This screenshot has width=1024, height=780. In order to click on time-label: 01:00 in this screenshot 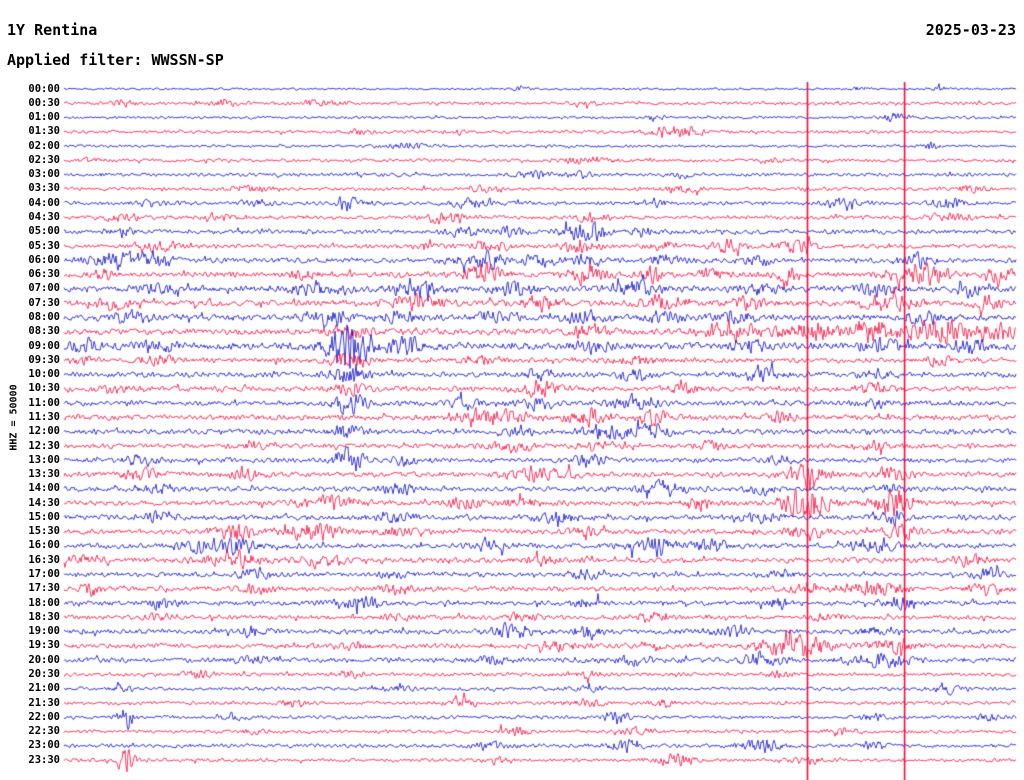, I will do `click(44, 117)`.